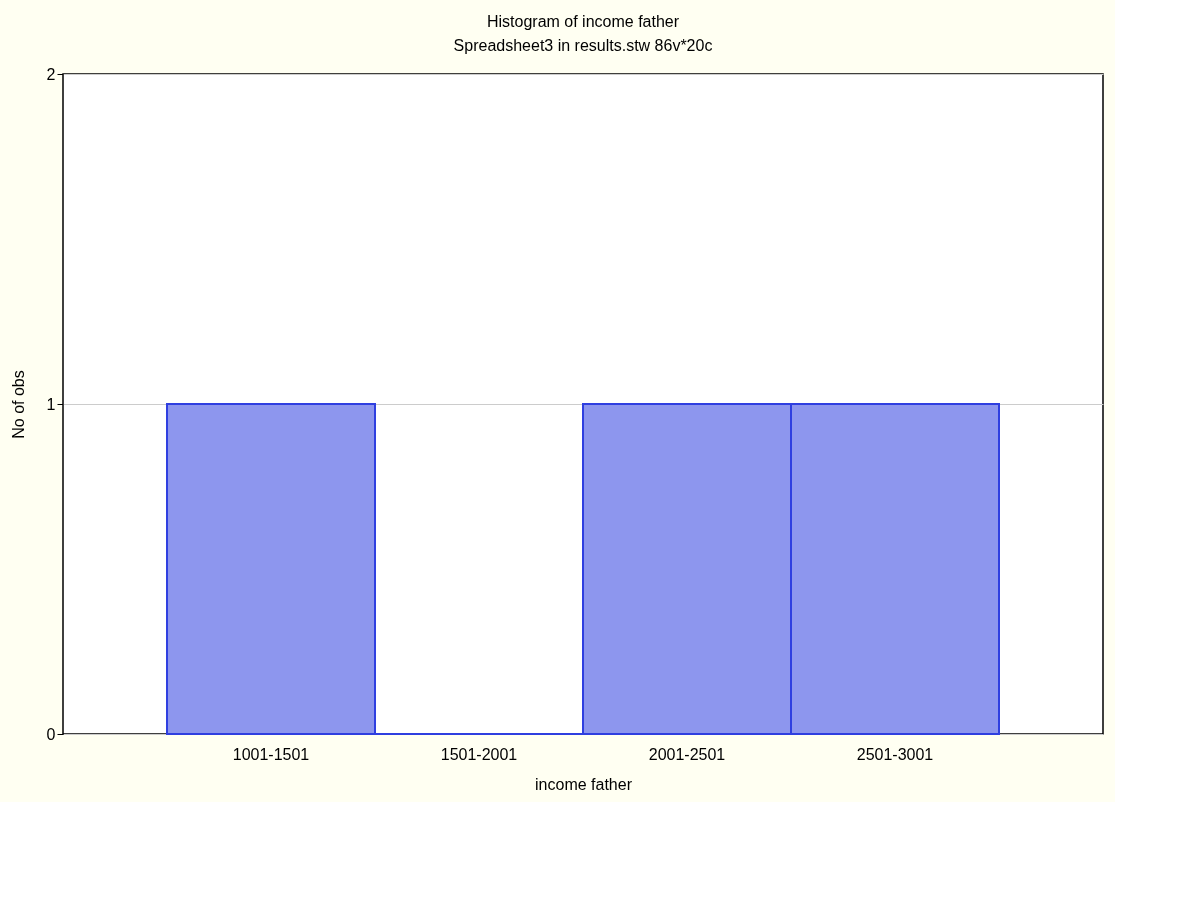 The height and width of the screenshot is (924, 1179). Describe the element at coordinates (583, 45) in the screenshot. I see `chart-subtitle: Spreadsheet3 in results.stw 86v*20c` at that location.